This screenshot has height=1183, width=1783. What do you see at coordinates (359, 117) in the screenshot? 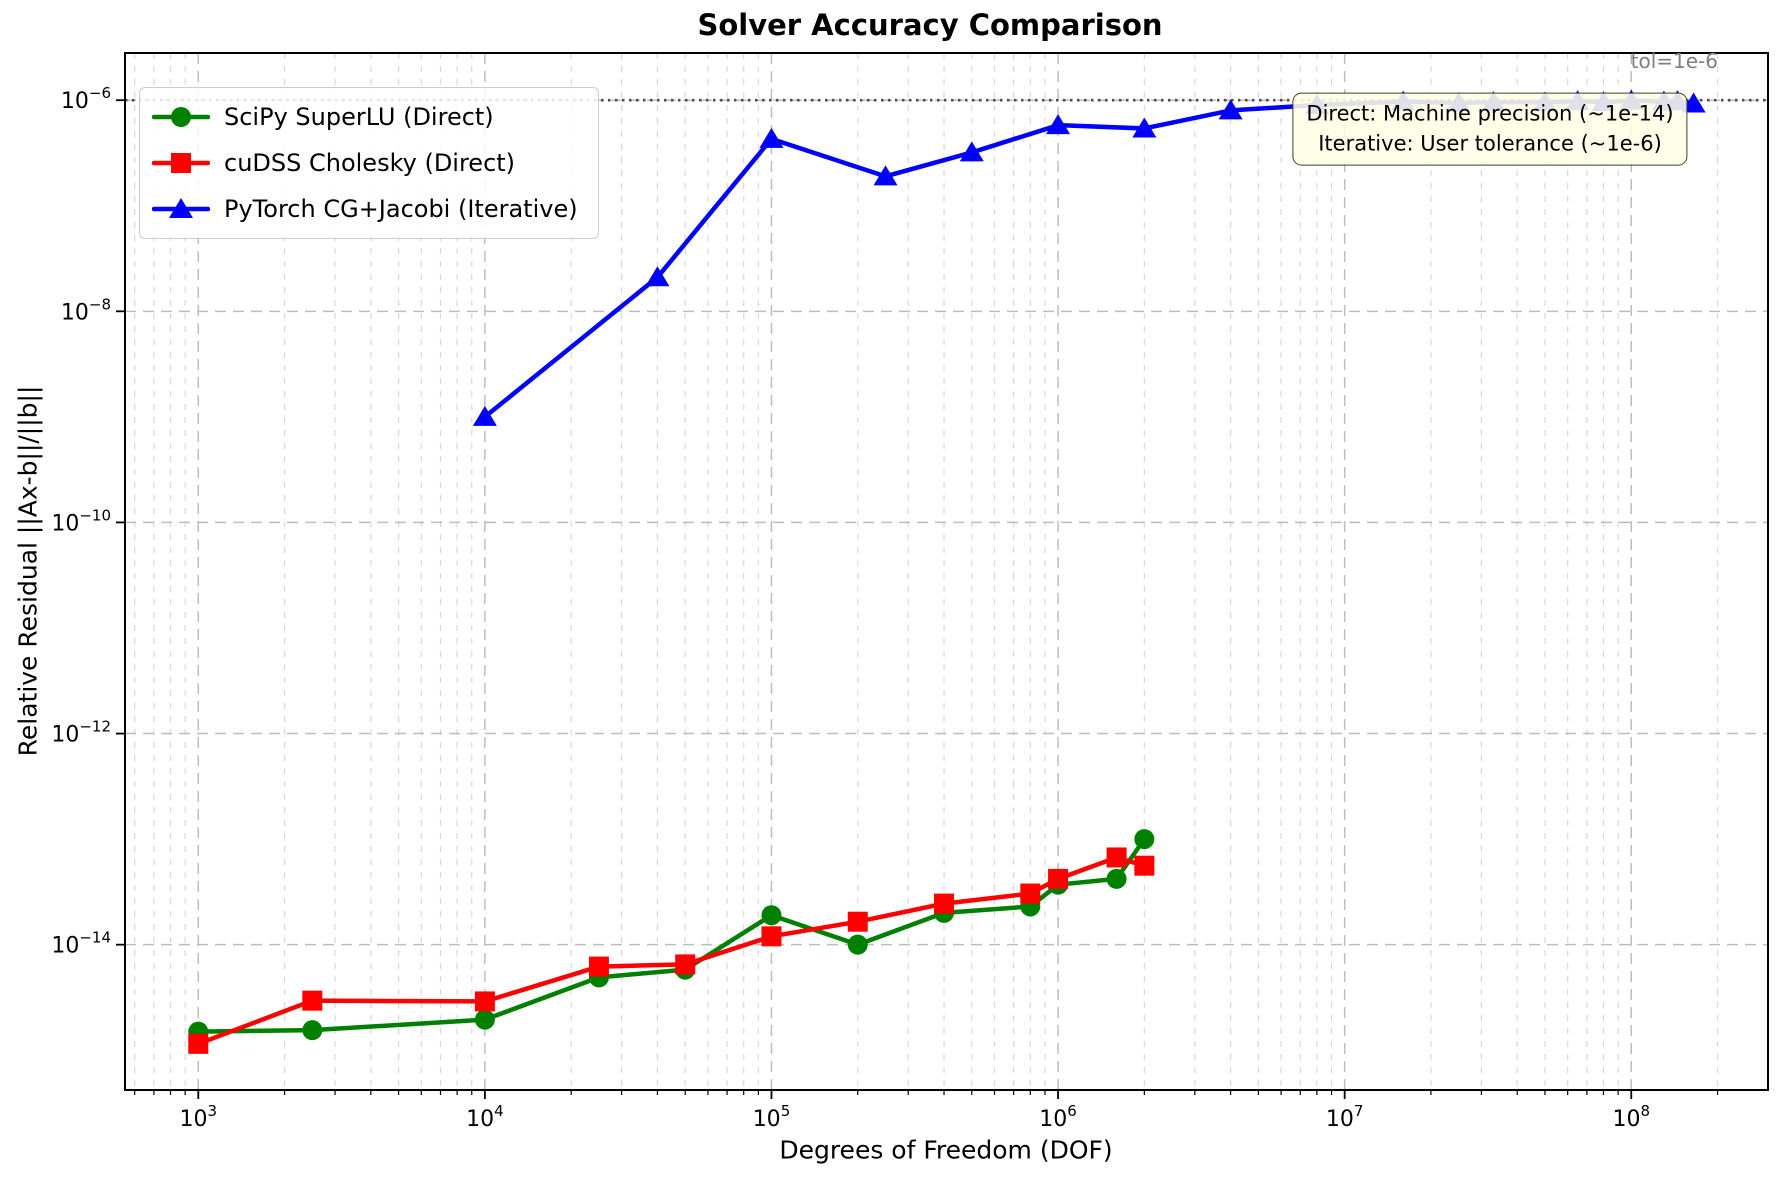
I see `legend-label: SciPy SuperLU (Direct)` at bounding box center [359, 117].